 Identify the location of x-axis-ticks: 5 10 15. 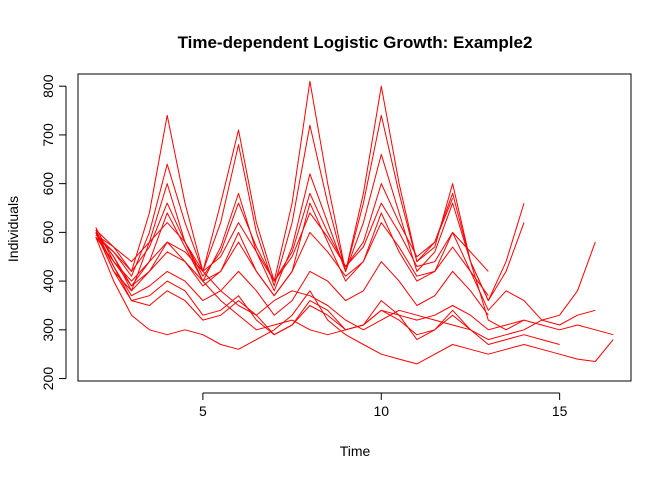
(383, 406).